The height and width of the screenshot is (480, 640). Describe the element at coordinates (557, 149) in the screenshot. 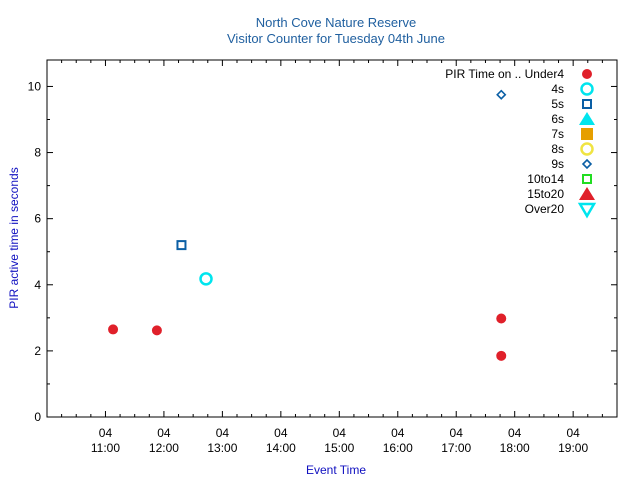

I see `legend-label-8s: 8s` at that location.